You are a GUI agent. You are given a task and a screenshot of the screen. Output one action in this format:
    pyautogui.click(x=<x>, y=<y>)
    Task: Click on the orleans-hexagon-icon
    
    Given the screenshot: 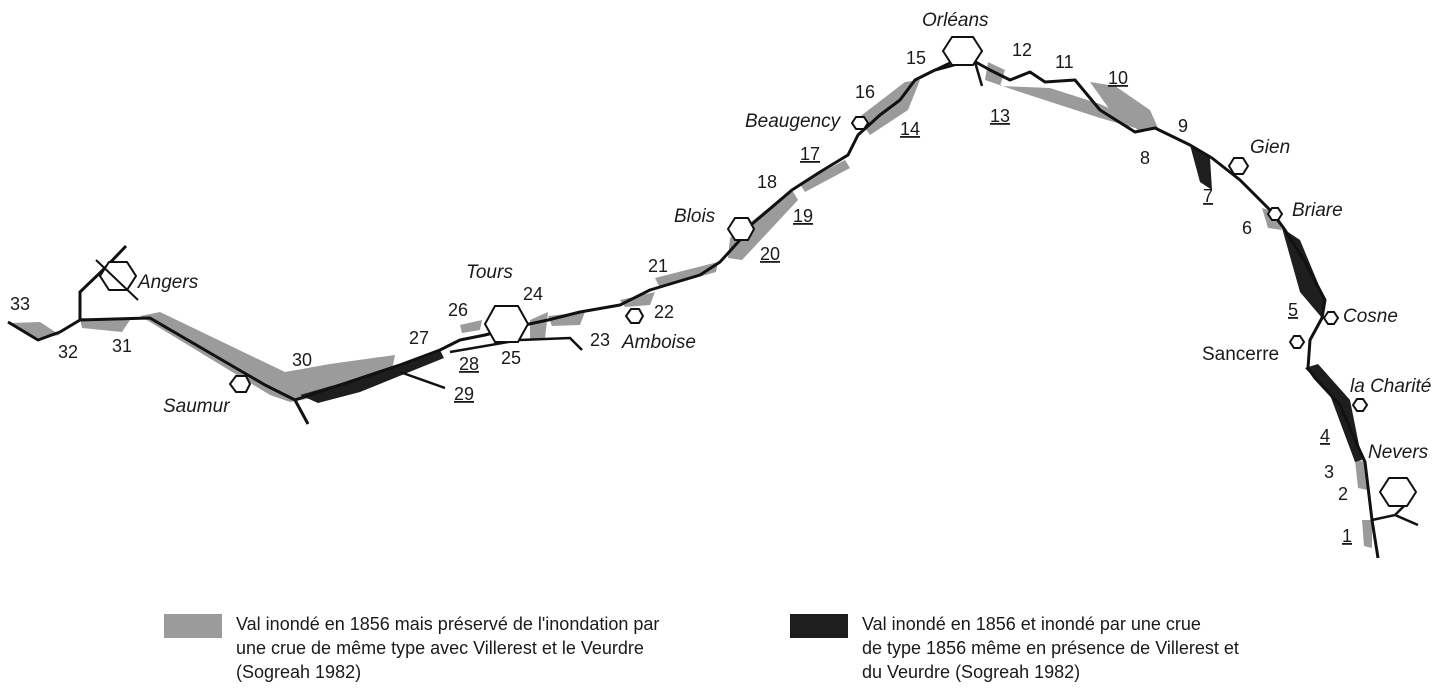 What is the action you would take?
    pyautogui.click(x=962, y=51)
    